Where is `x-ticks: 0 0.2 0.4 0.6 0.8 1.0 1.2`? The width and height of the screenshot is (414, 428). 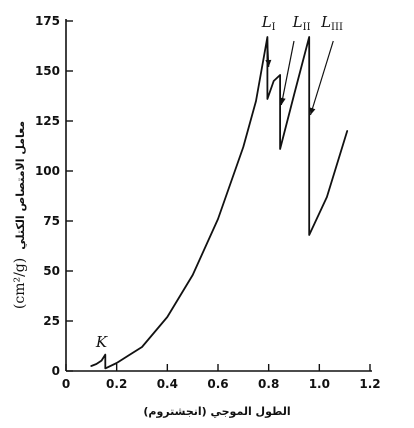
x-ticks: 0 0.2 0.4 0.6 0.8 1.0 1.2 is located at coordinates (221, 377).